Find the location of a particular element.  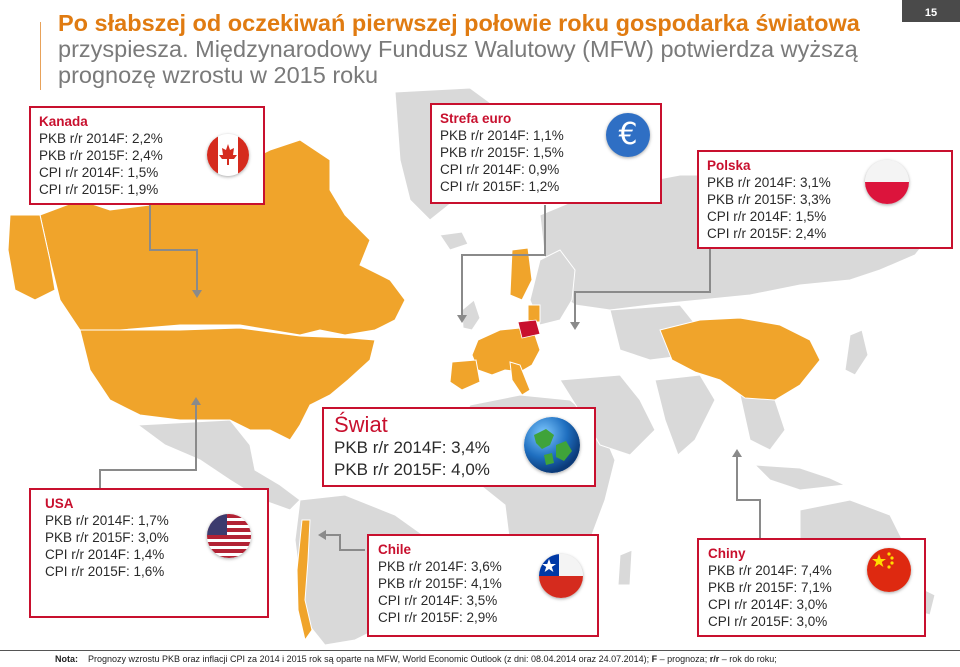

kanada-line-2: PKB r/r 2015F: 2,4% is located at coordinates (101, 155).